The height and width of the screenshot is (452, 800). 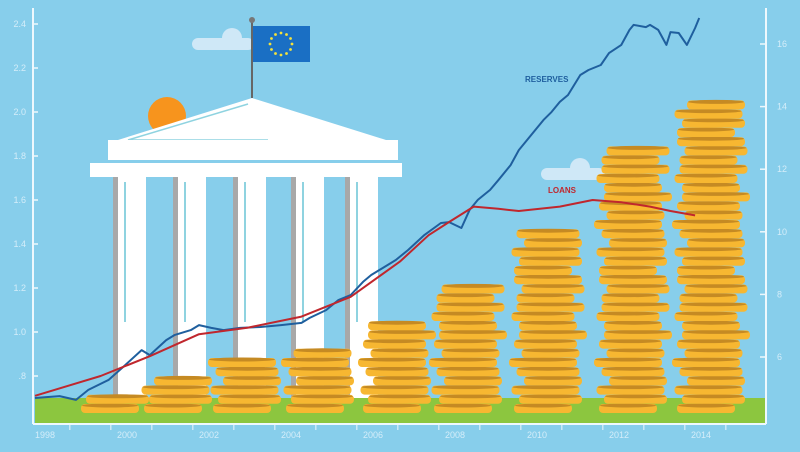 I want to click on left-tick-label: 1.6, so click(x=19, y=200).